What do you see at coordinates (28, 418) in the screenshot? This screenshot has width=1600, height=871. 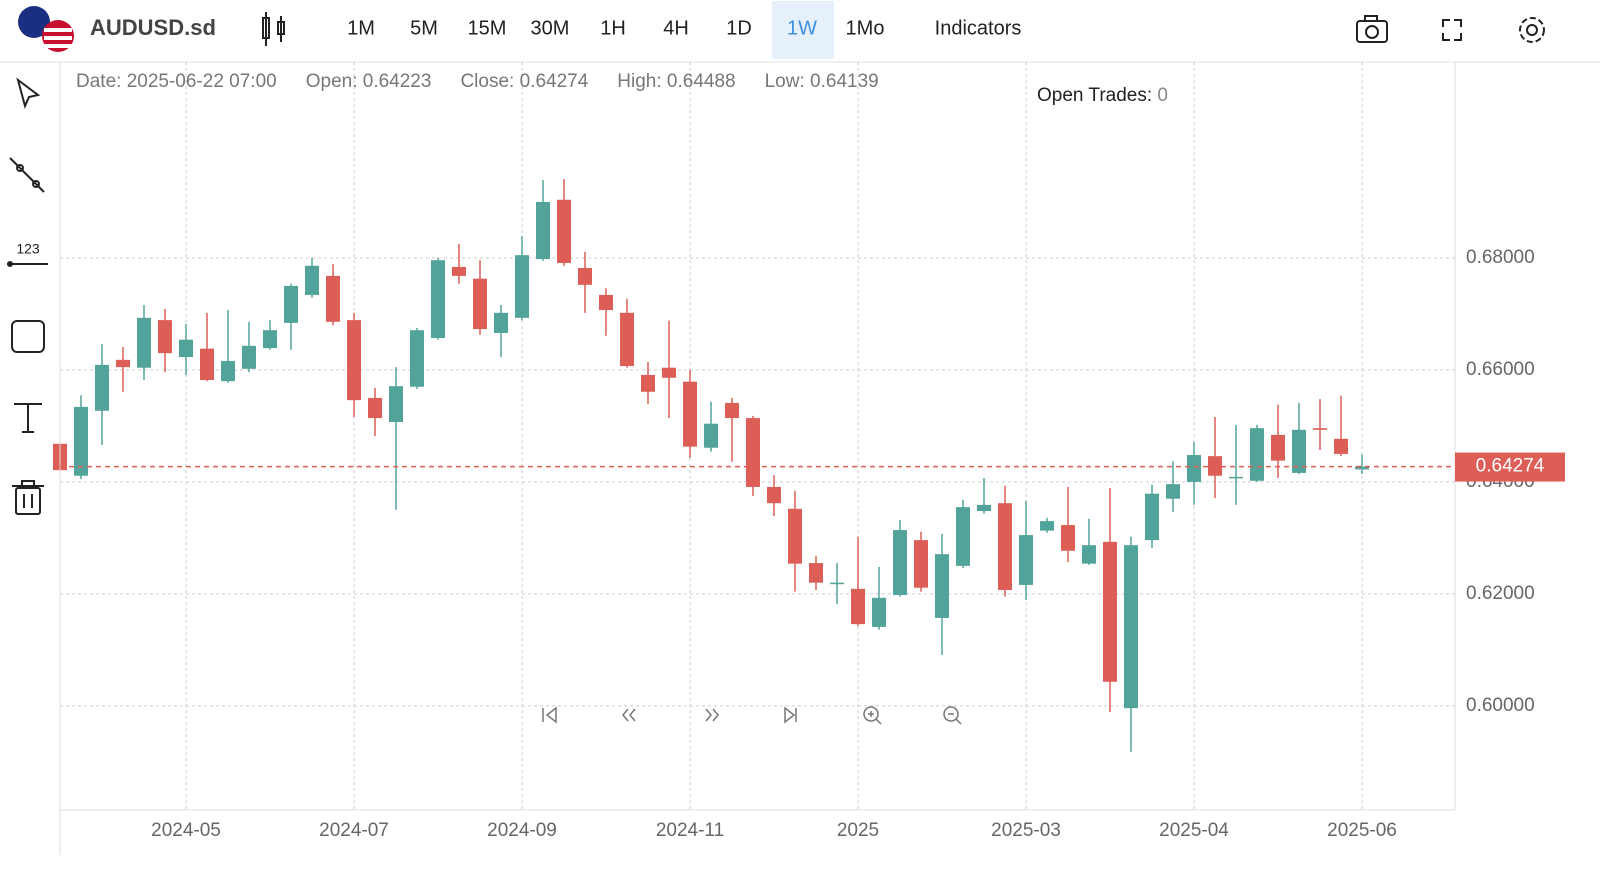 I see `text-tool` at bounding box center [28, 418].